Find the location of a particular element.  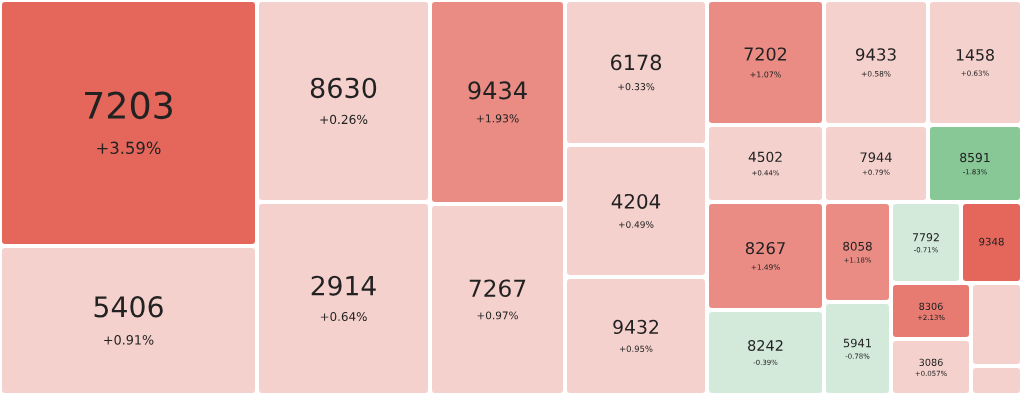

category-label: 2914 is located at coordinates (343, 285).